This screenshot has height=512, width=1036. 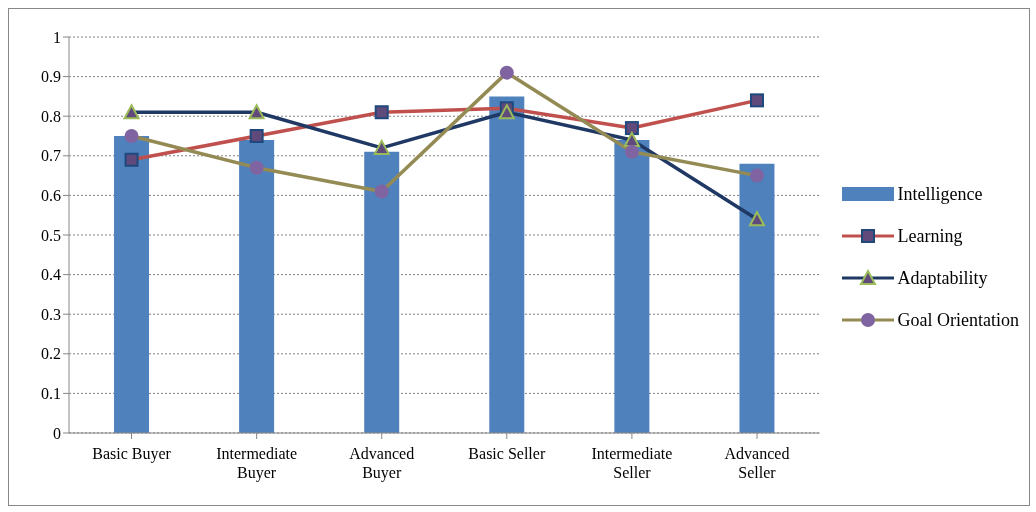 What do you see at coordinates (51, 394) in the screenshot?
I see `y-tick-label: 0.1` at bounding box center [51, 394].